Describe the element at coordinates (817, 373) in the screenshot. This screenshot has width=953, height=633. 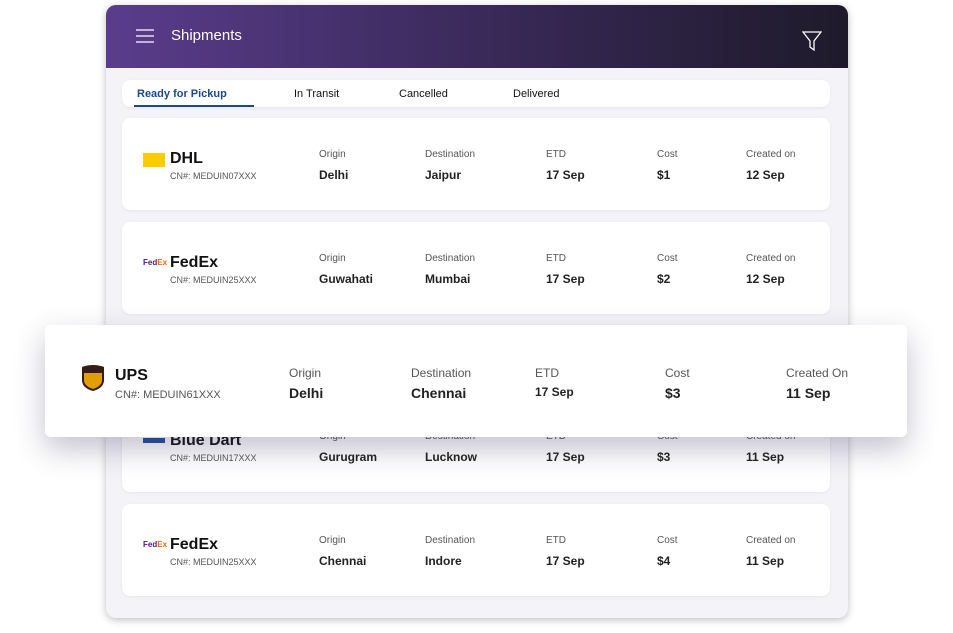
I see `column-label: Created On` at that location.